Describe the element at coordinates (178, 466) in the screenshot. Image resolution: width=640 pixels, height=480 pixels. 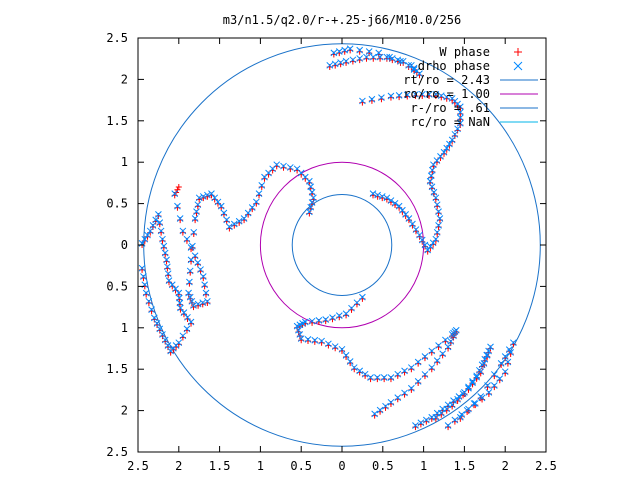
I see `x-tick-label: 2` at that location.